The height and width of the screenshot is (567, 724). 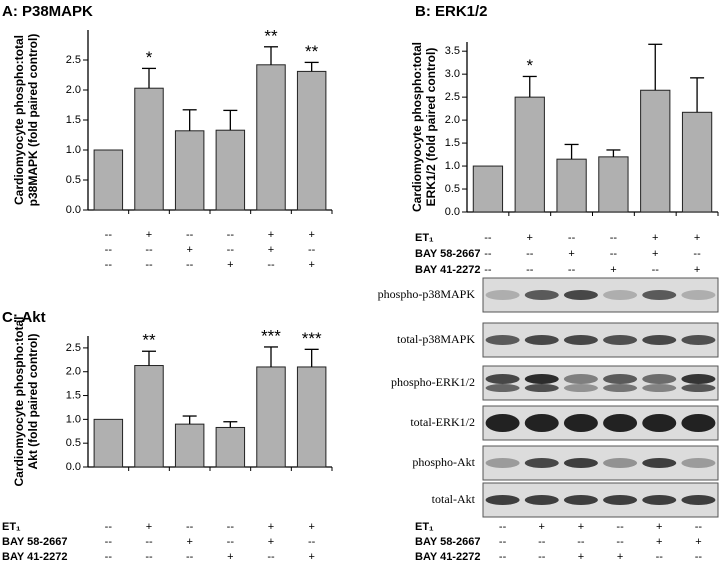 I want to click on treatment-label: BAY 58-2667, so click(x=34, y=542).